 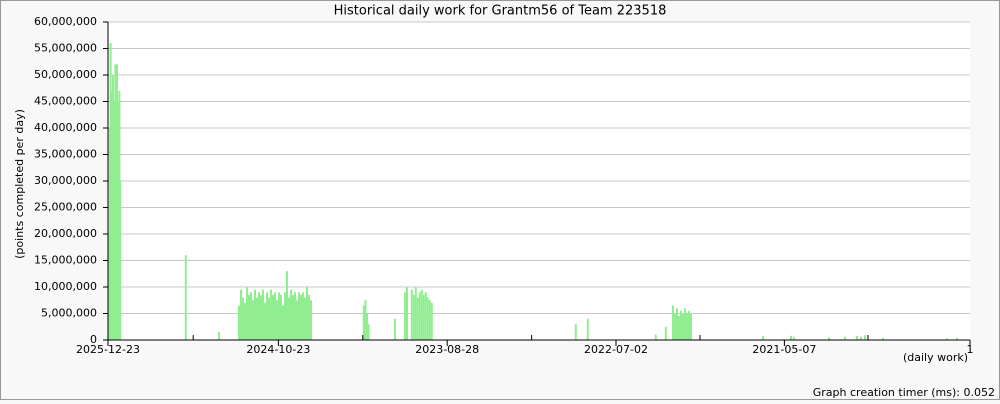 What do you see at coordinates (65, 21) in the screenshot?
I see `y-tick-label: 60,000,000` at bounding box center [65, 21].